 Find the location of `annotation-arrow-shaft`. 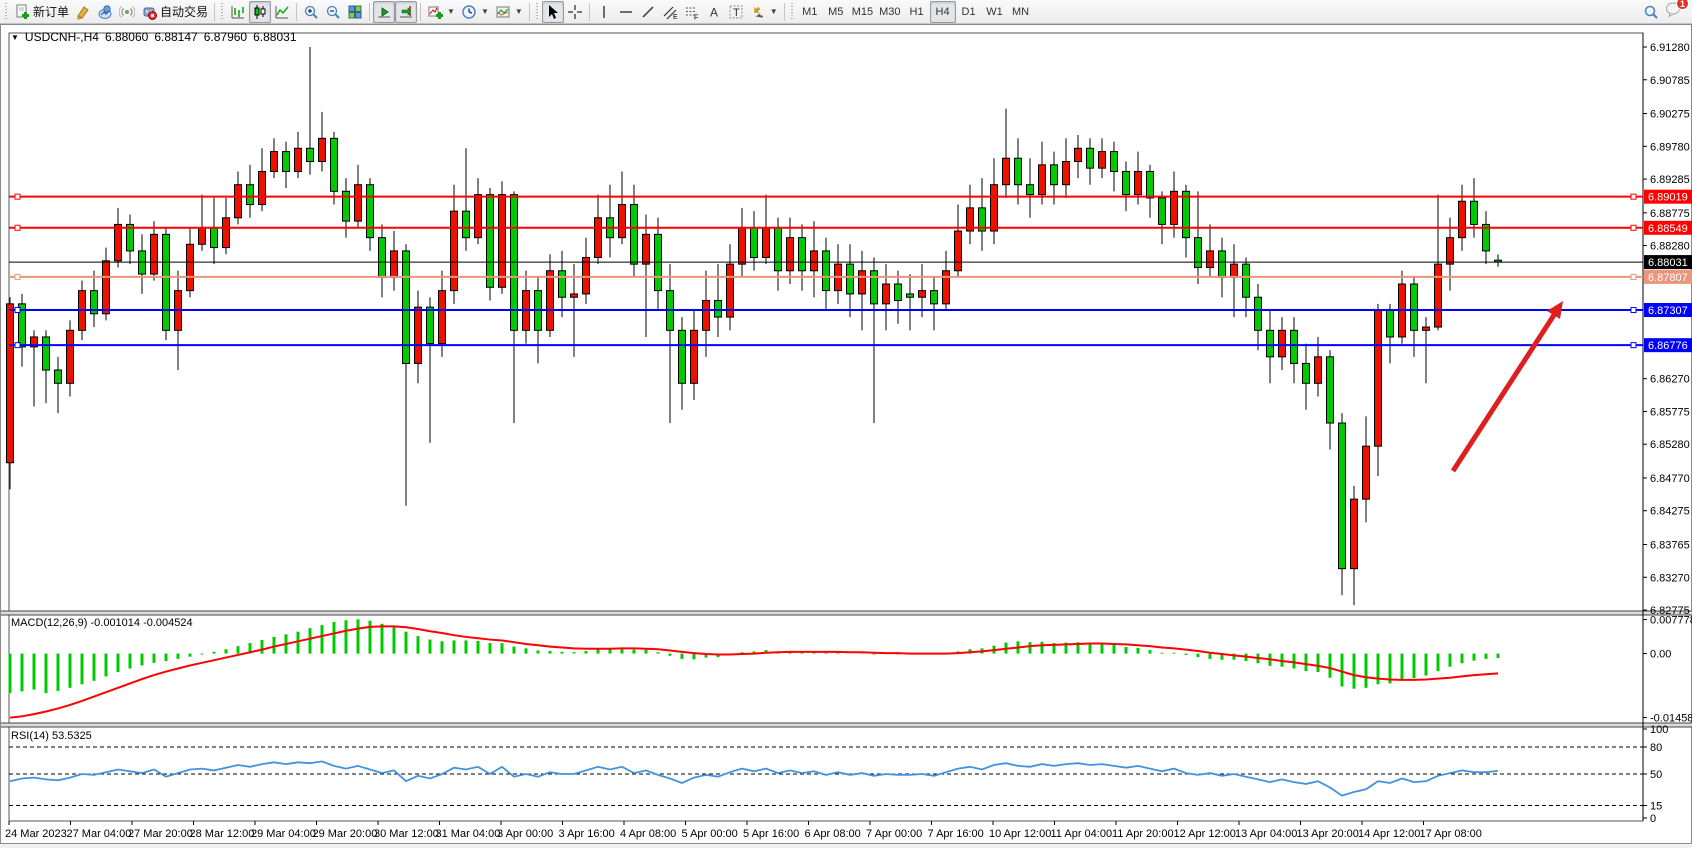

annotation-arrow-shaft is located at coordinates (1503, 393).